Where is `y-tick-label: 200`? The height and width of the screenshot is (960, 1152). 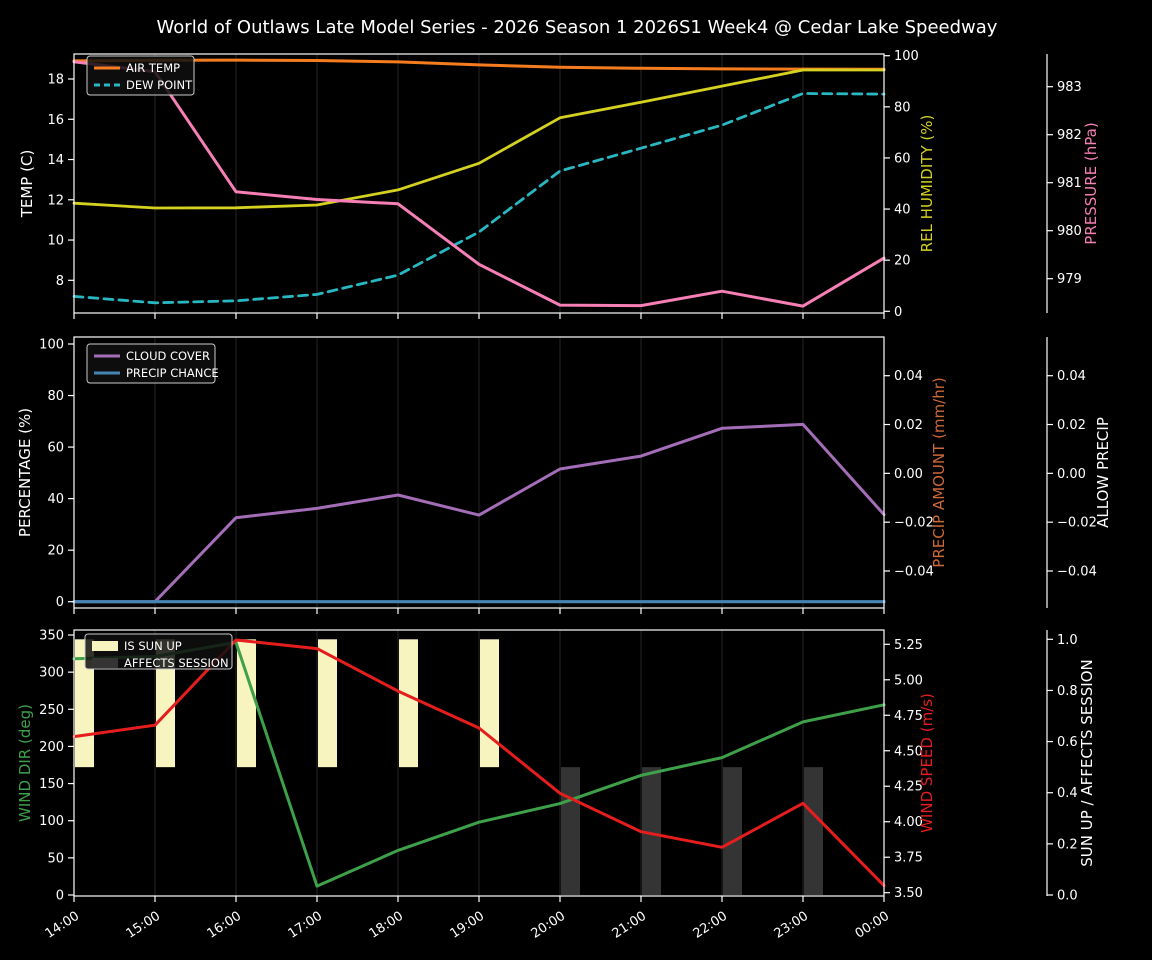 y-tick-label: 200 is located at coordinates (51, 747).